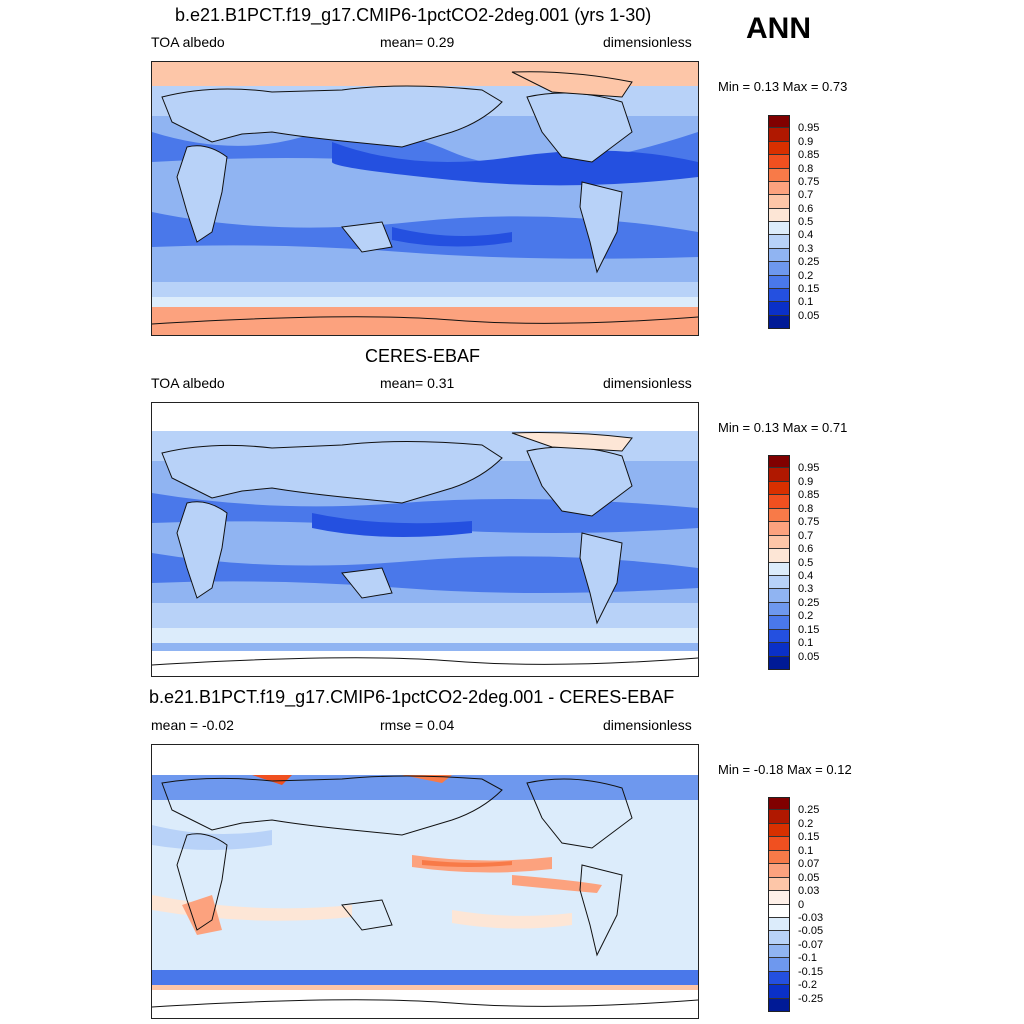  What do you see at coordinates (417, 383) in the screenshot?
I see `panel2-mean-label: mean= 0.31` at bounding box center [417, 383].